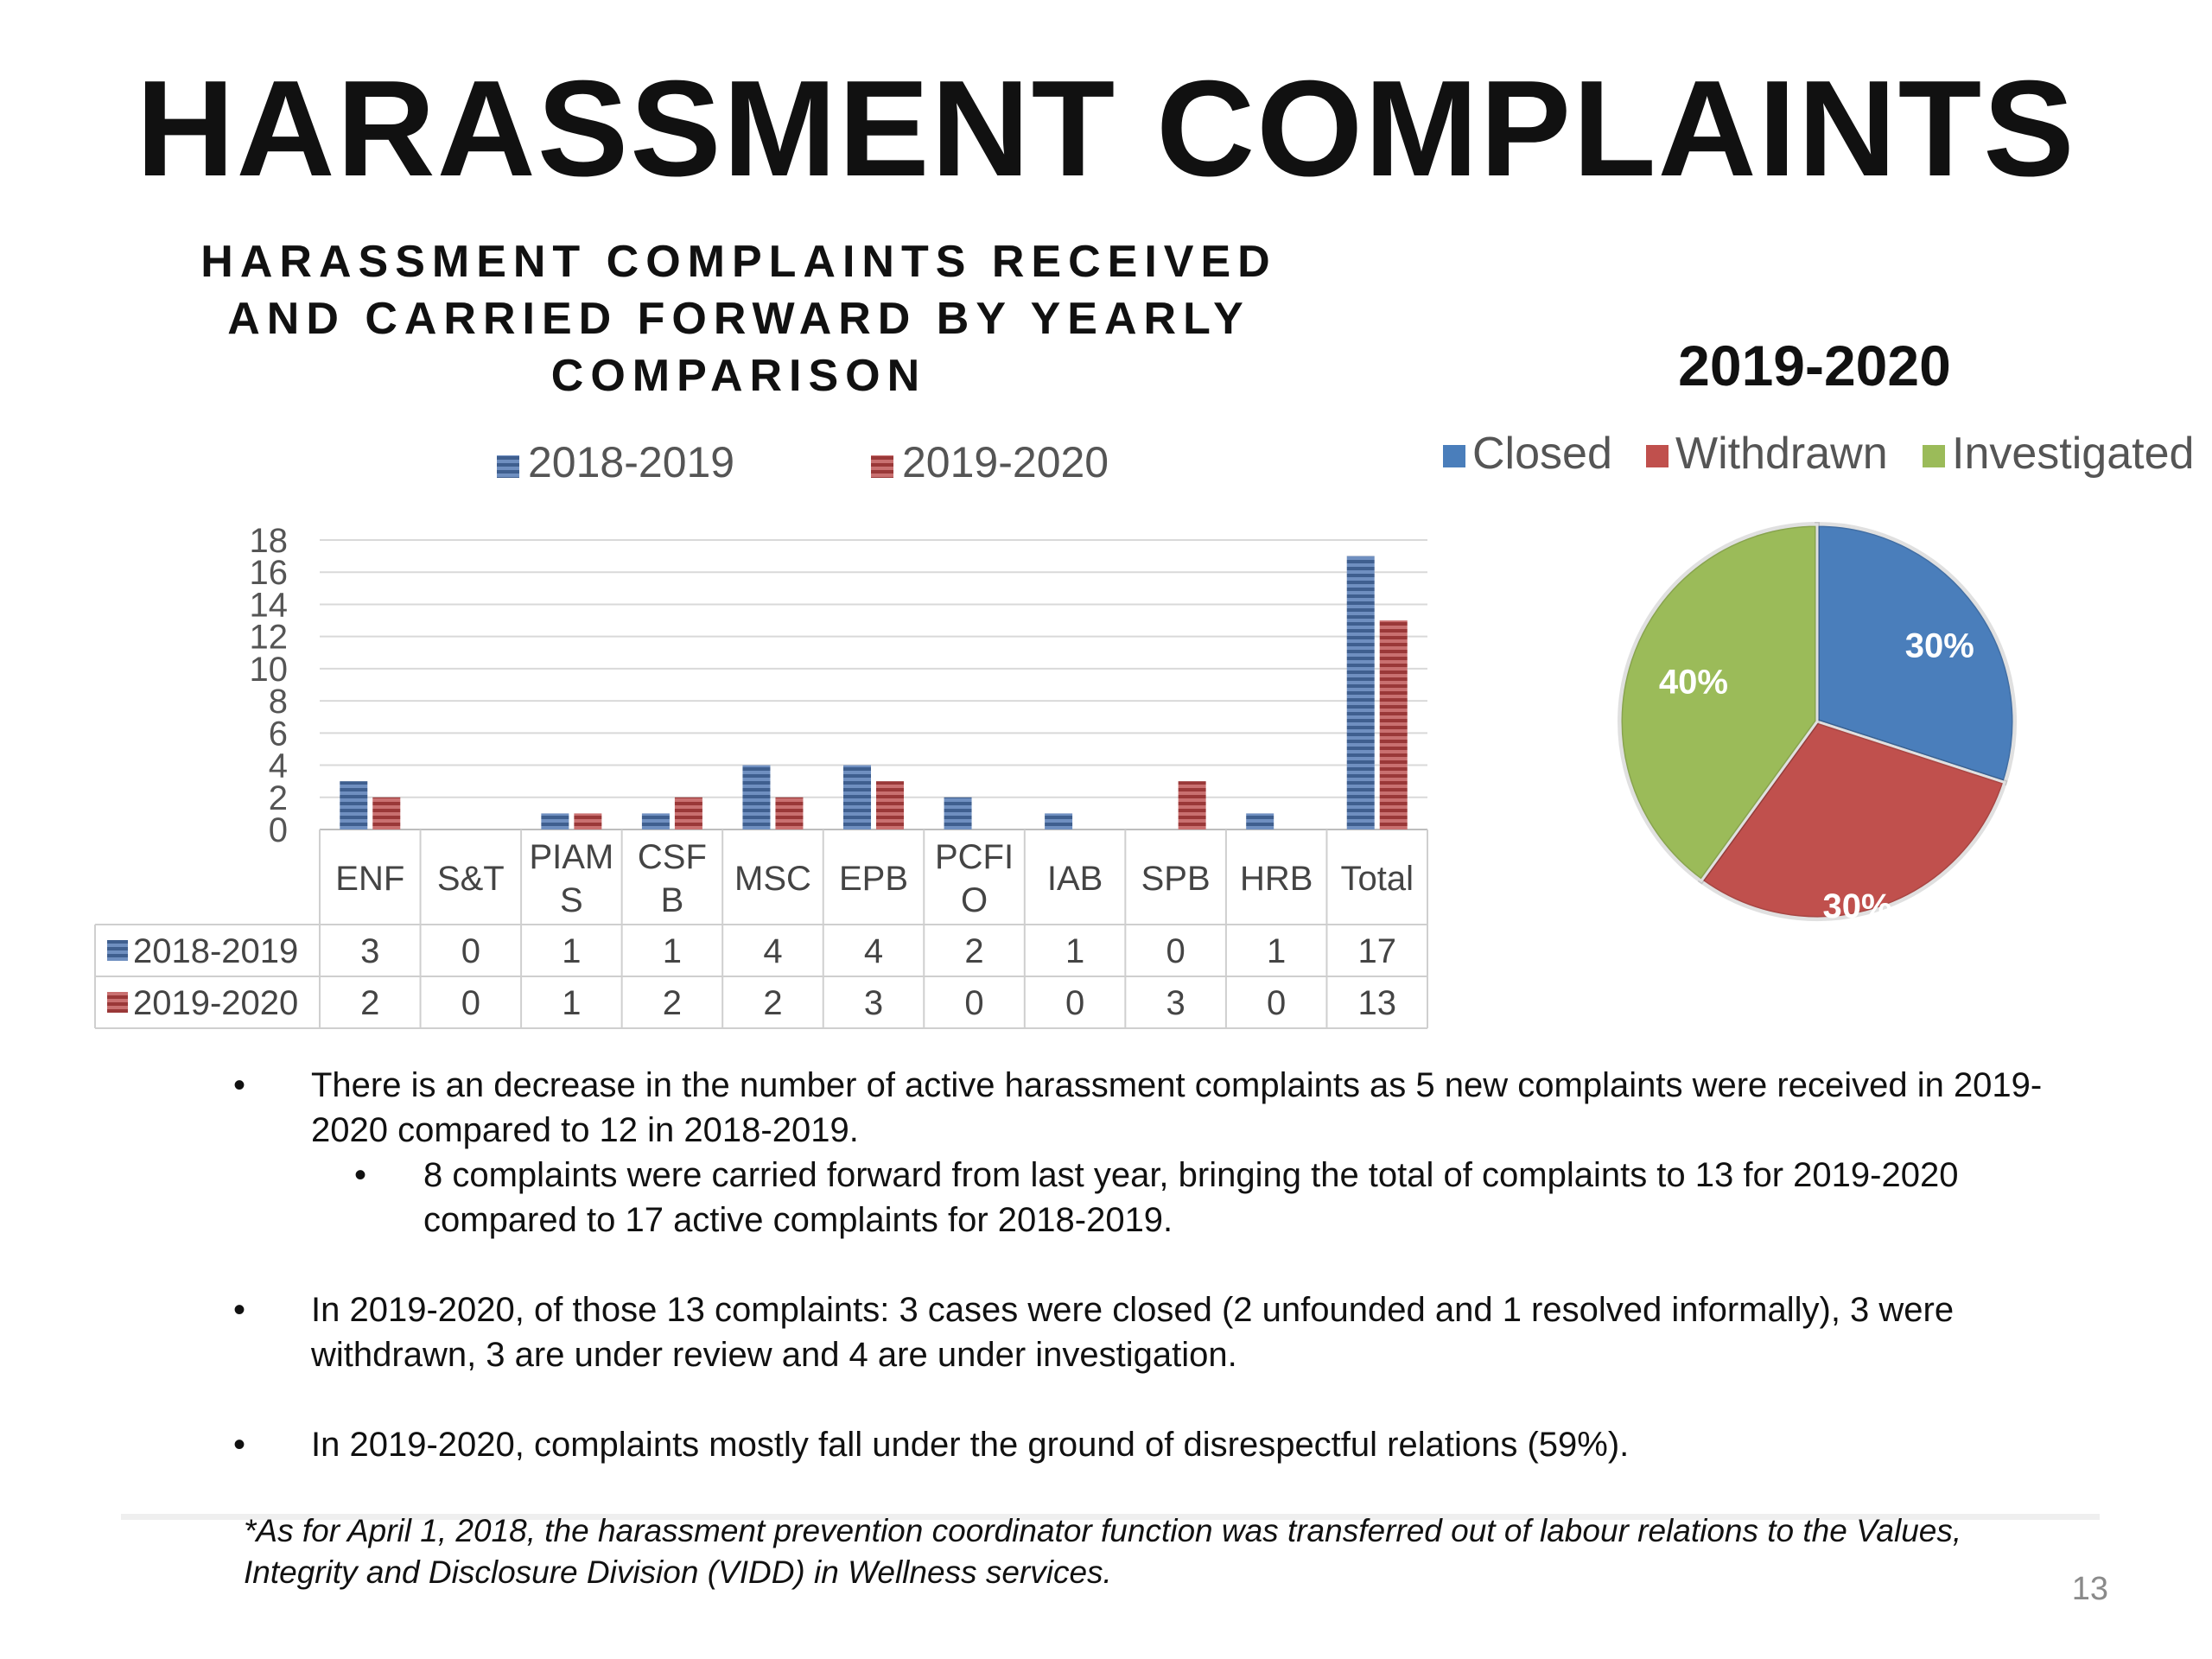 The width and height of the screenshot is (2212, 1659). I want to click on pie-legend-label-withdrawn: Withdrawn, so click(1781, 454).